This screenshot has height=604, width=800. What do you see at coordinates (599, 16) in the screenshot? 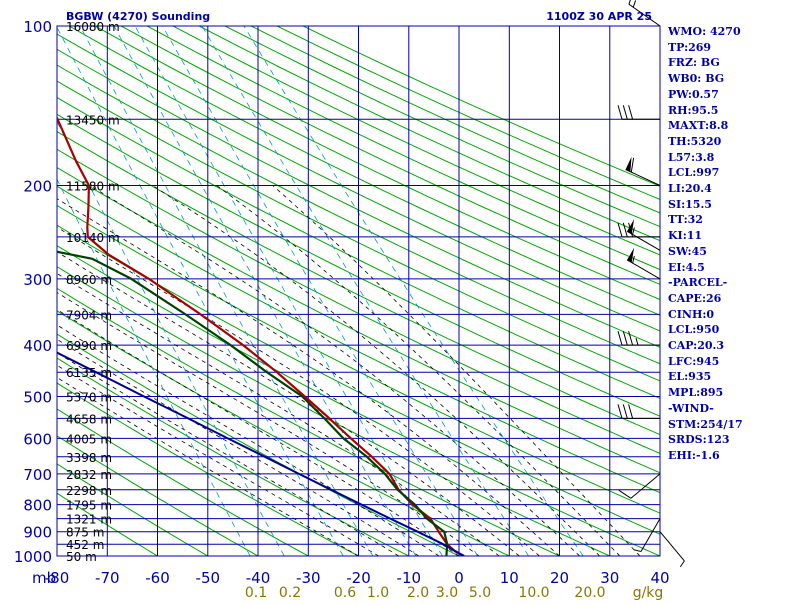
I see `valid-time: 1100Z 30 APR 25` at bounding box center [599, 16].